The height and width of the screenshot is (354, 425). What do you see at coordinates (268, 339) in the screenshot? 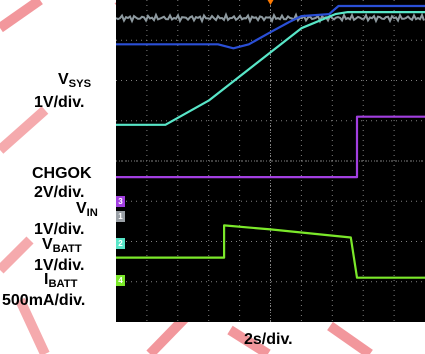
I see `time-scale-label: 2s/div.` at bounding box center [268, 339].